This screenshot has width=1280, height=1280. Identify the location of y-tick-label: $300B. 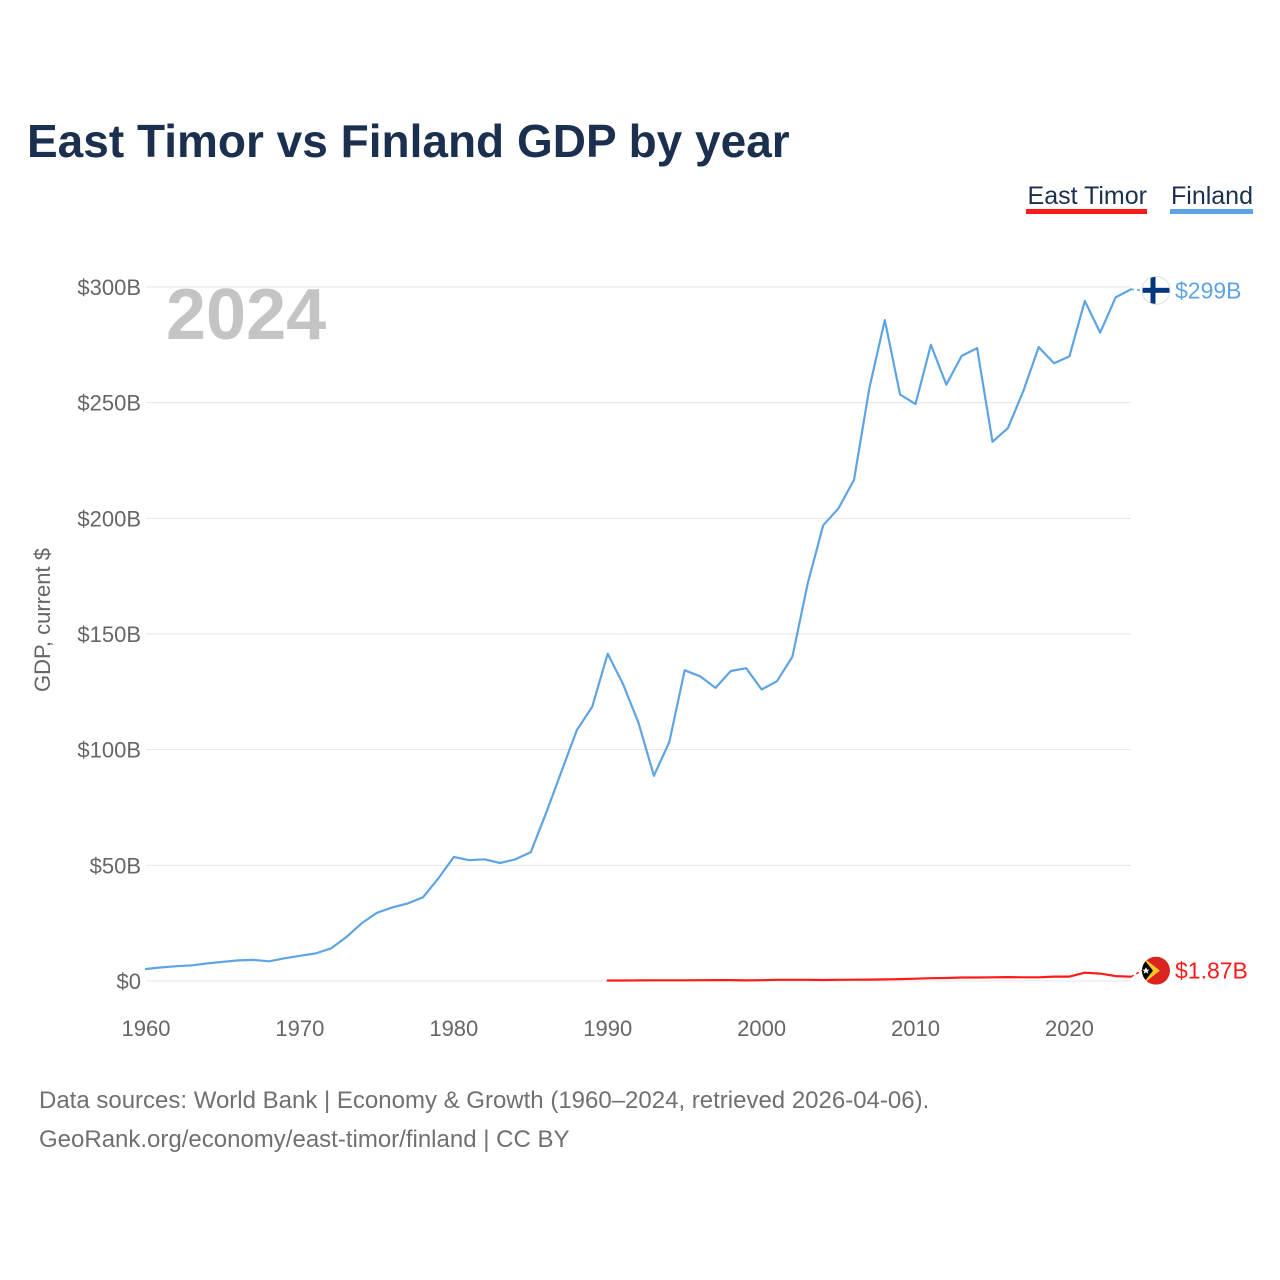
(109, 287).